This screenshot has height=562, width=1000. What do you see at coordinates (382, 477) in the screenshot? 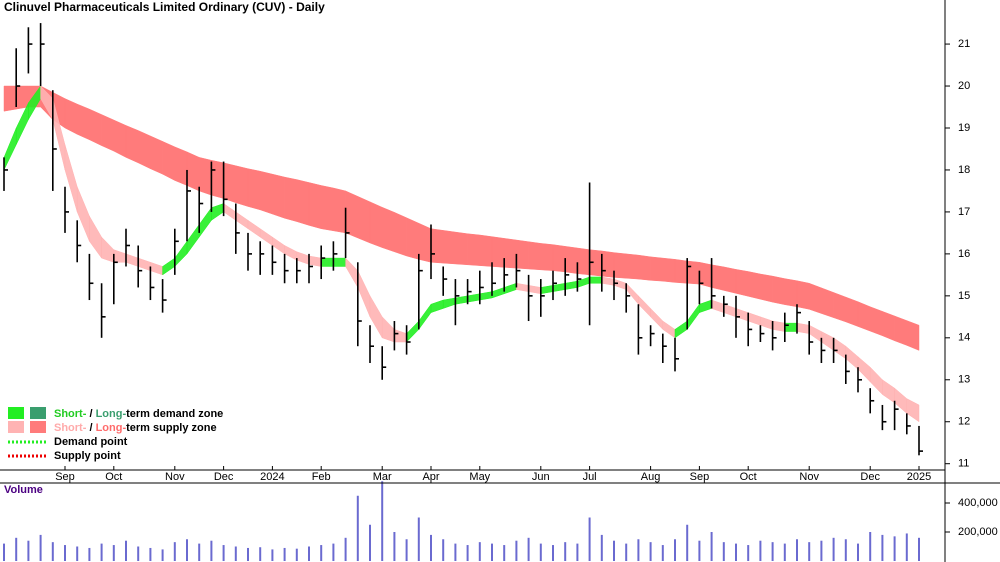
I see `x-tick-label: Mar` at bounding box center [382, 477].